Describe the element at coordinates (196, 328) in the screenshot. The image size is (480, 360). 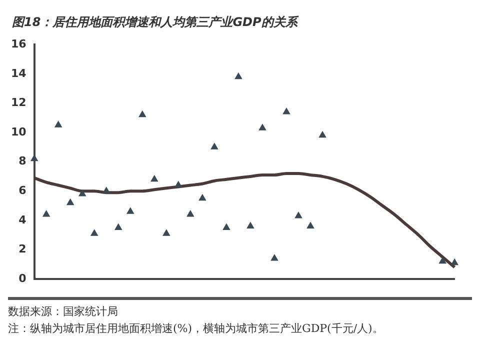
I see `text: 注：纵轴为城市居住用地面积增速(%)，横轴为城市第三产业GDP(千元/人)。` at that location.